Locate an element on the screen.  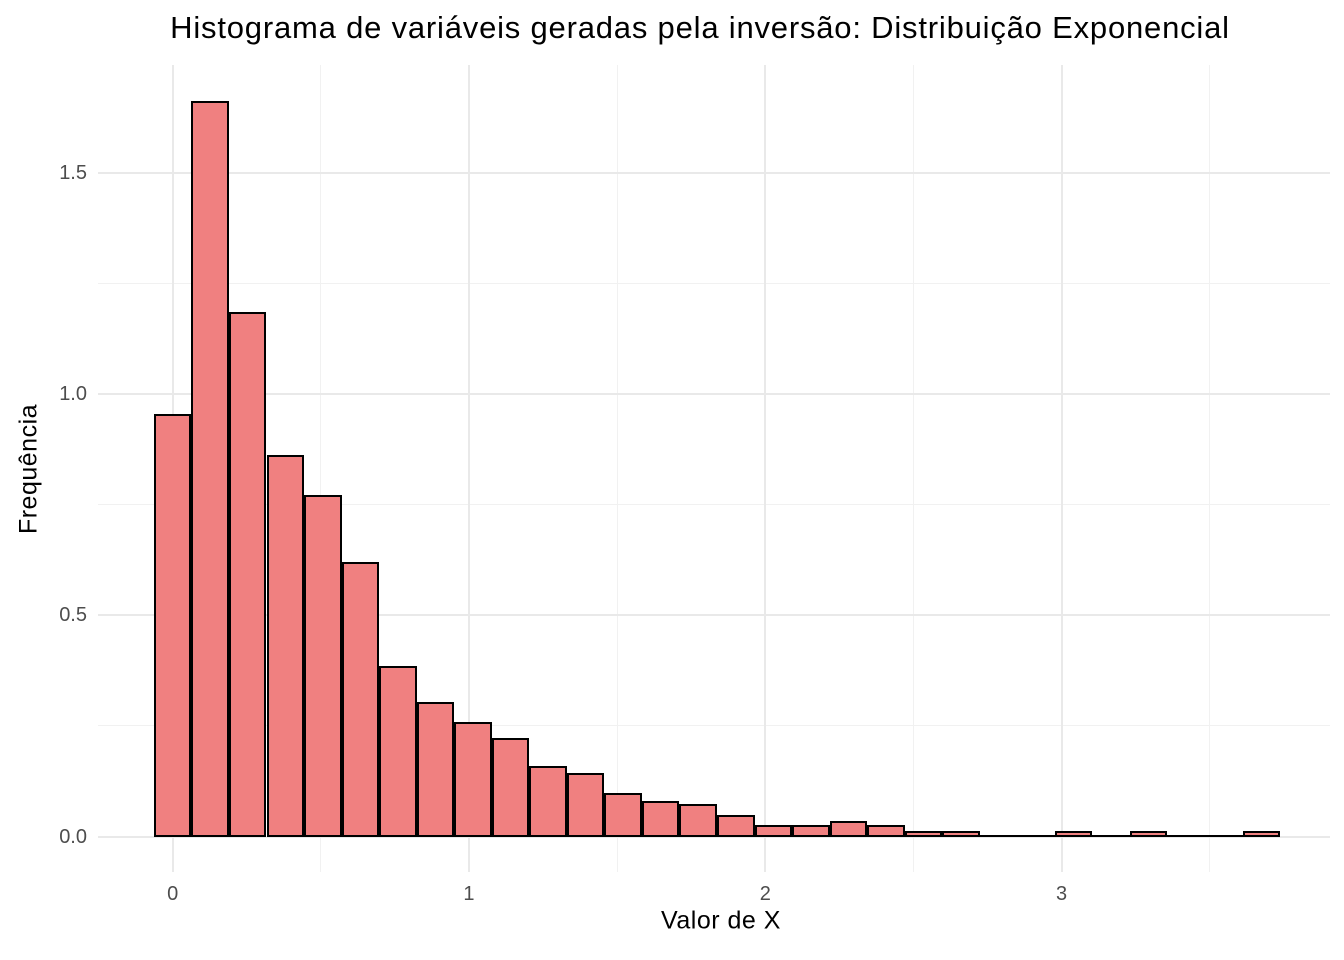
x-tick-label: 2 is located at coordinates (765, 894).